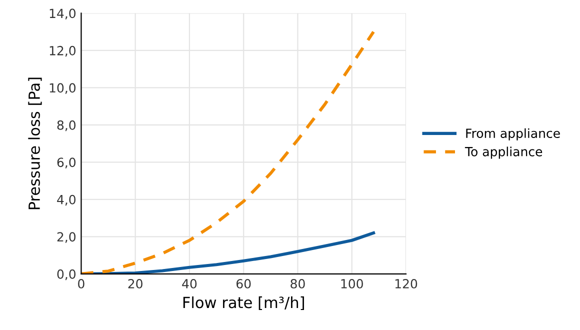  I want to click on y-tick-label: 0,0, so click(66, 274).